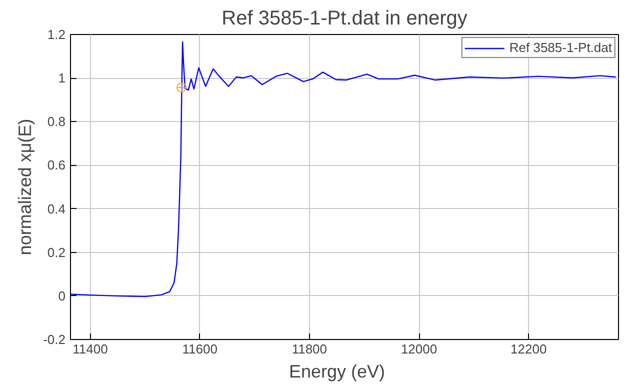 Image resolution: width=640 pixels, height=384 pixels. I want to click on y-tick-label: 0.4, so click(56, 208).